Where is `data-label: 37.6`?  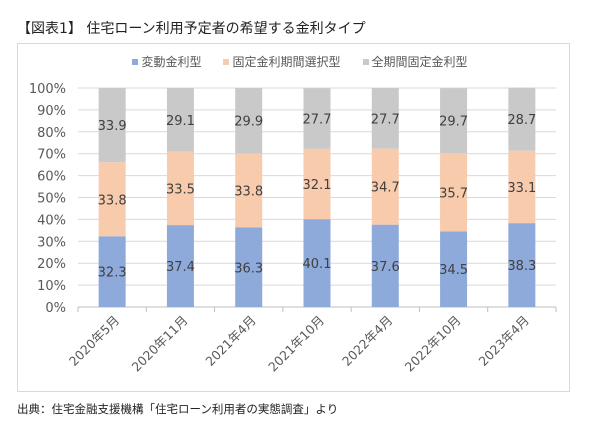 data-label: 37.6 is located at coordinates (385, 267).